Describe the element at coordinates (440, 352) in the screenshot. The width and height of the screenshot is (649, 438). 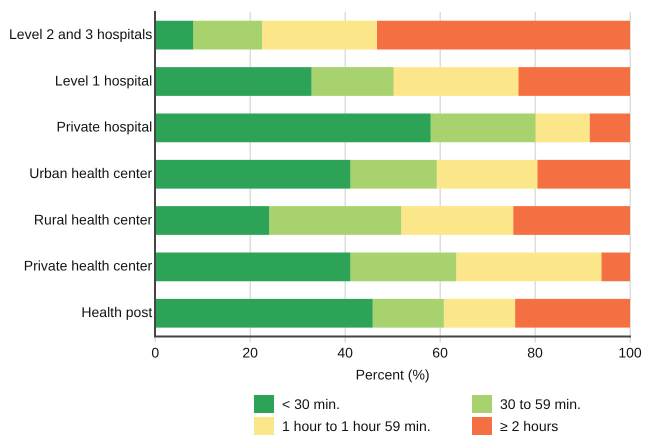
I see `x-tick-label: 60` at that location.